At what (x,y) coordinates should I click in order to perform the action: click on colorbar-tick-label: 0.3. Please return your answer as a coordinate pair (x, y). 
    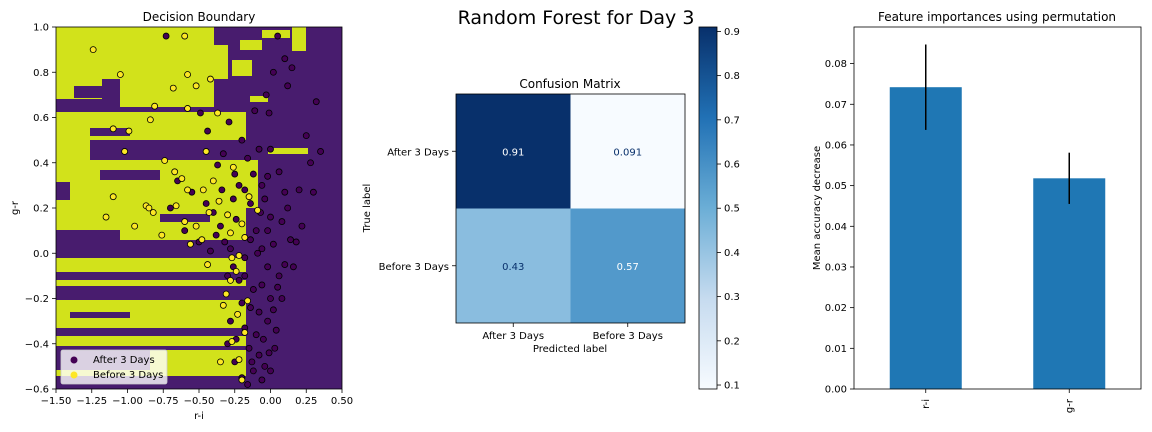
    Looking at the image, I should click on (732, 297).